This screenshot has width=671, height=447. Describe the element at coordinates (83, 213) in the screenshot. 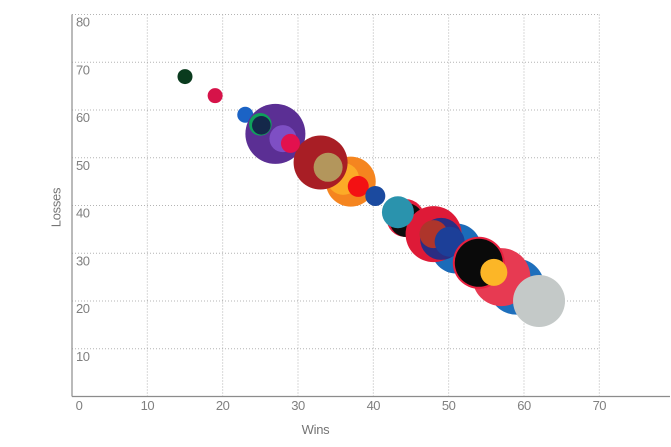

I see `y-tick-label-40: 40` at that location.